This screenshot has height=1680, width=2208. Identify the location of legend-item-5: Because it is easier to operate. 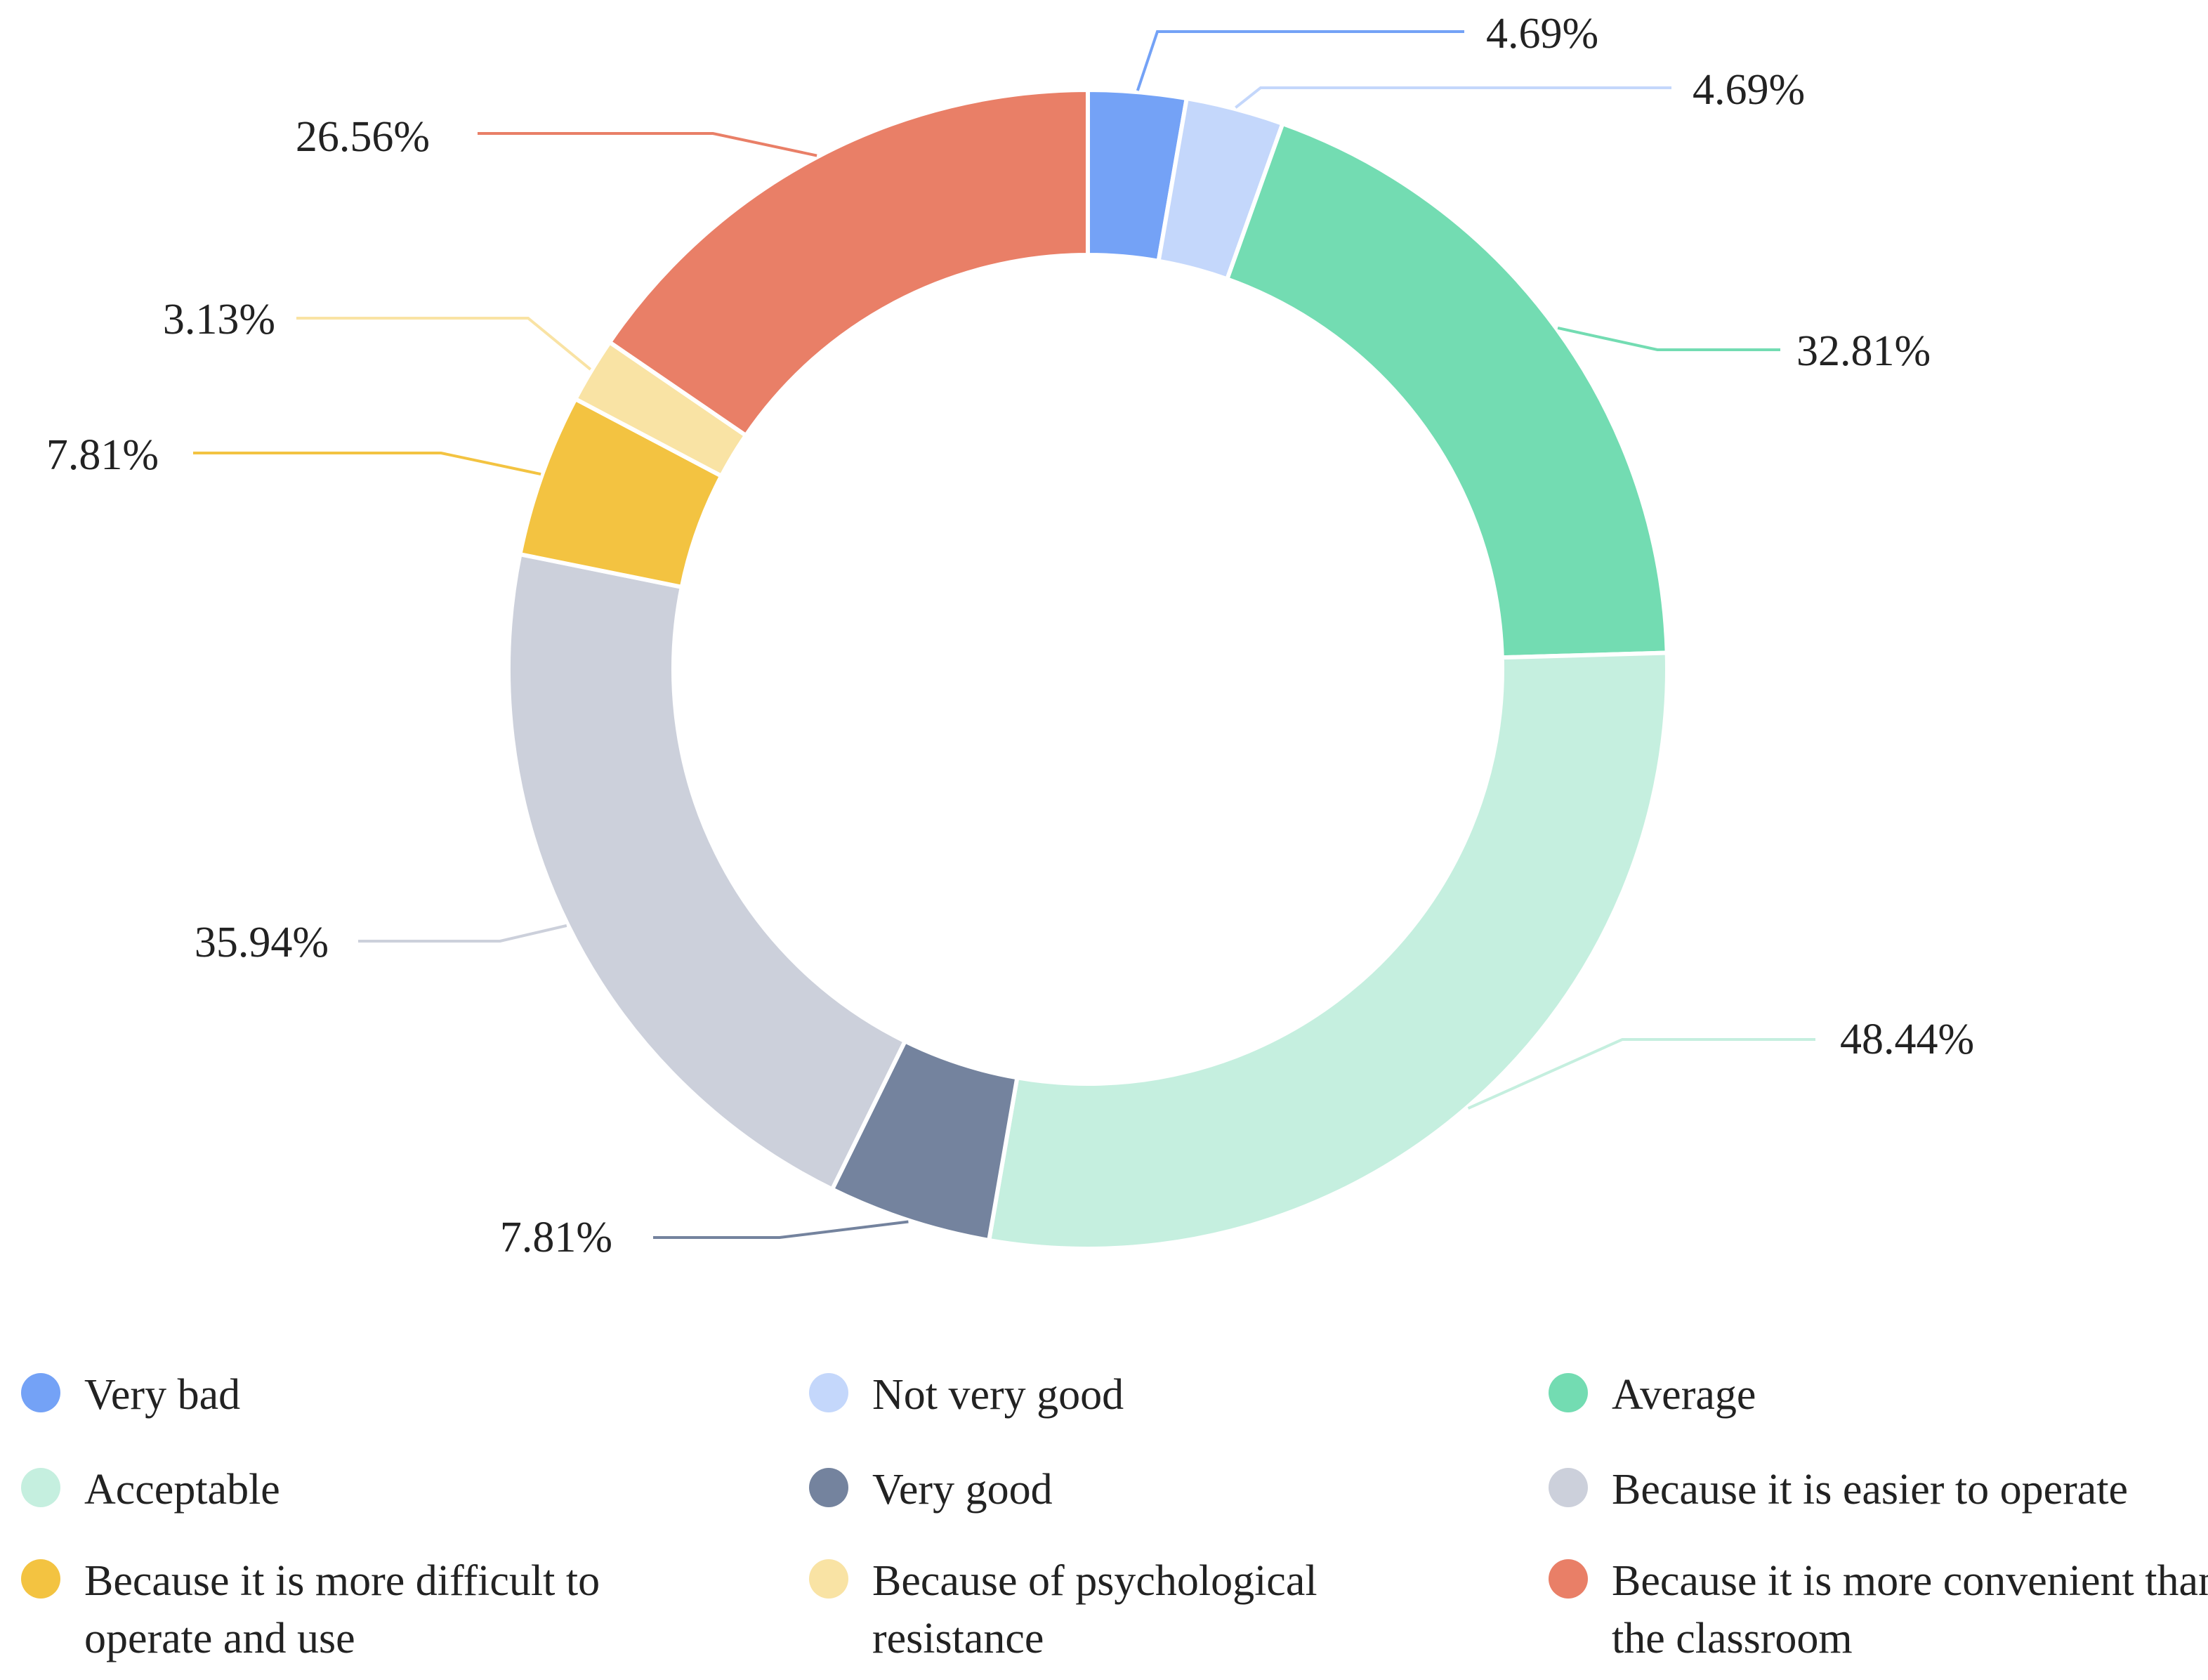
(1879, 1490).